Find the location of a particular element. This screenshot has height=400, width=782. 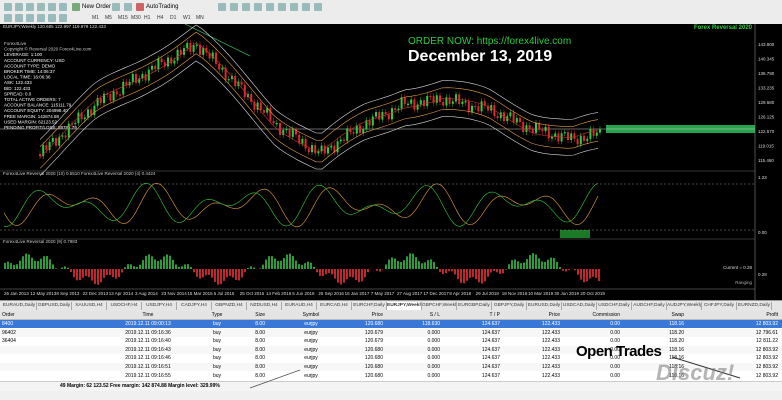

symbol-tab: XAUUSD,H4 is located at coordinates (89, 306).